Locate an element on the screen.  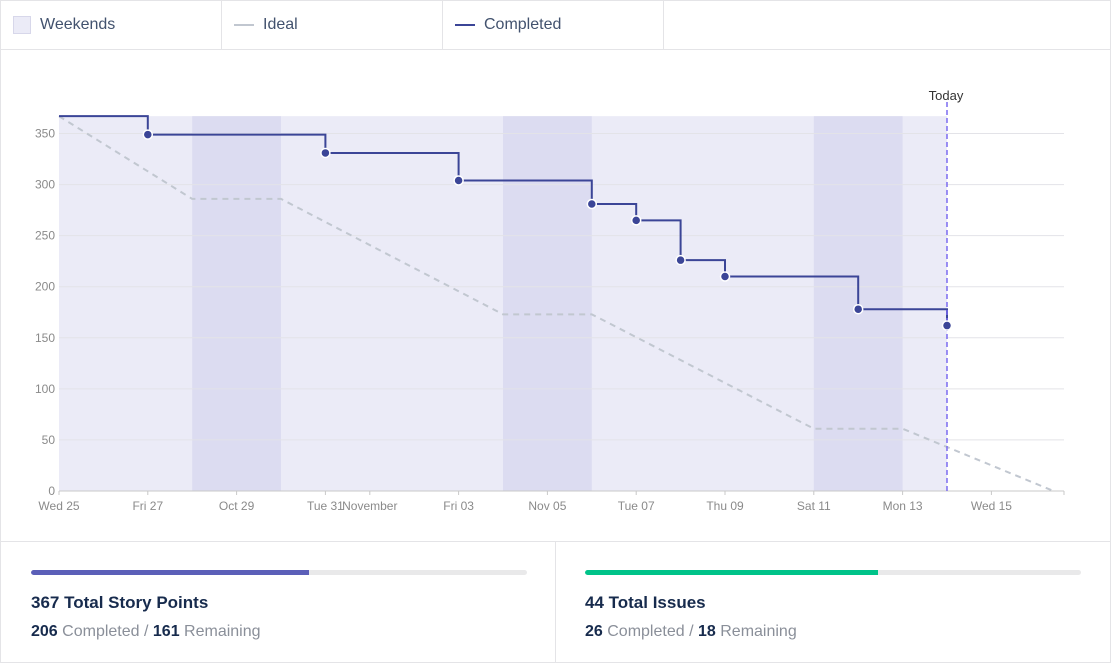
x-tick-label: Mon 13 is located at coordinates (903, 506).